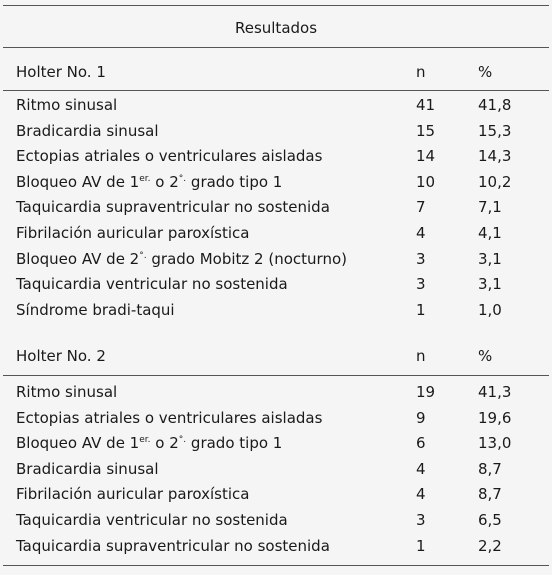 The width and height of the screenshot is (552, 575). I want to click on count: 14, so click(426, 156).